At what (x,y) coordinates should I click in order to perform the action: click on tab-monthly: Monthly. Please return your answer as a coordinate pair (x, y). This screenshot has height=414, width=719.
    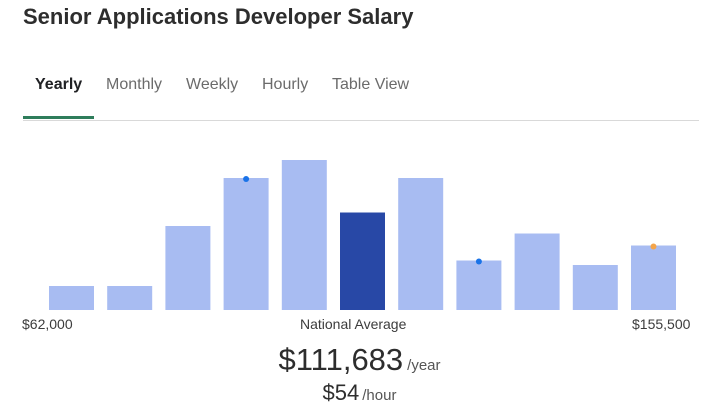
    Looking at the image, I should click on (134, 84).